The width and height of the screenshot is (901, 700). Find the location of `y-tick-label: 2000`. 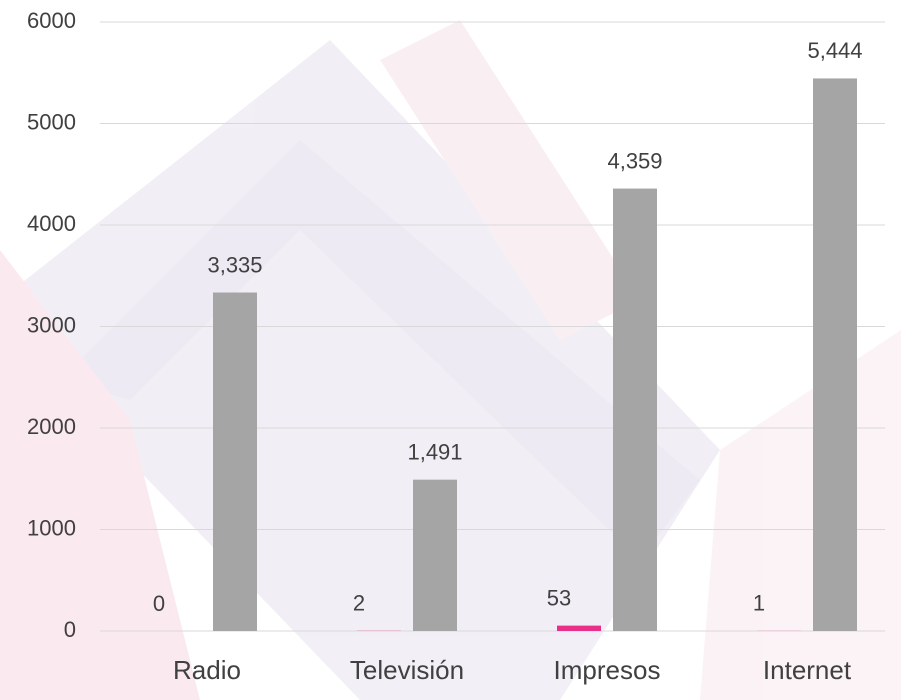

y-tick-label: 2000 is located at coordinates (51, 426).